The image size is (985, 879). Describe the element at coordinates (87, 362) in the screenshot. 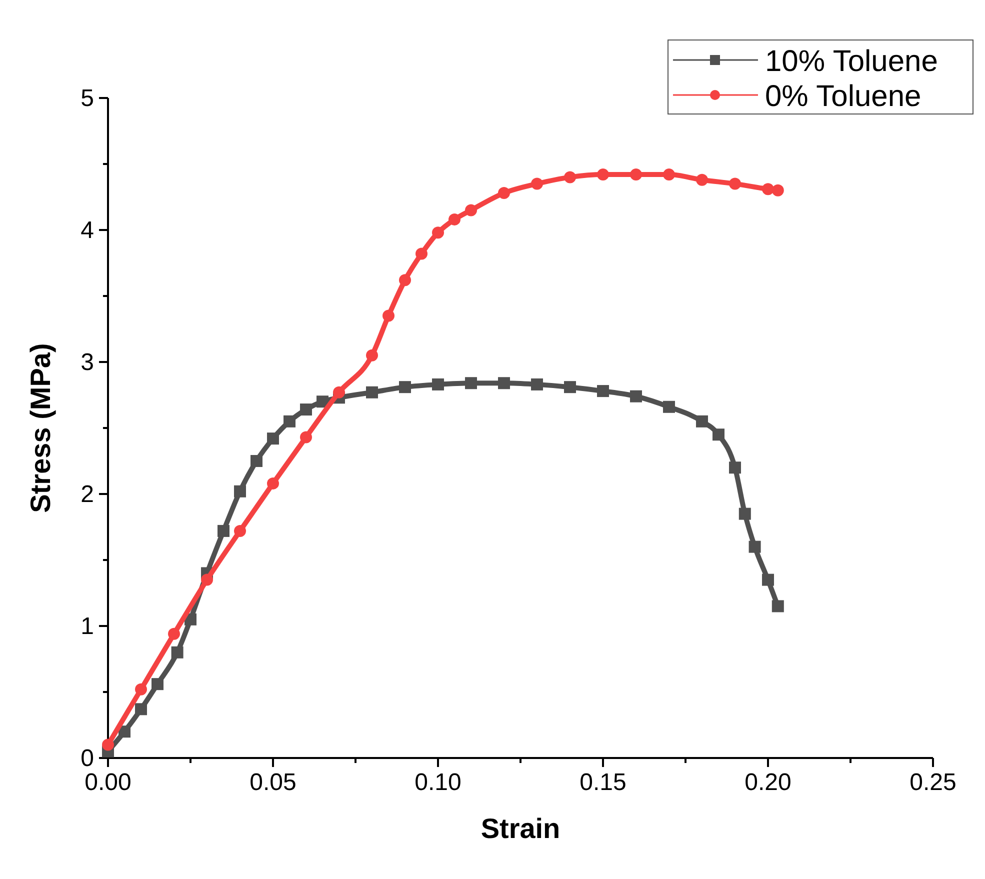

I see `y-tick-label: 3` at that location.